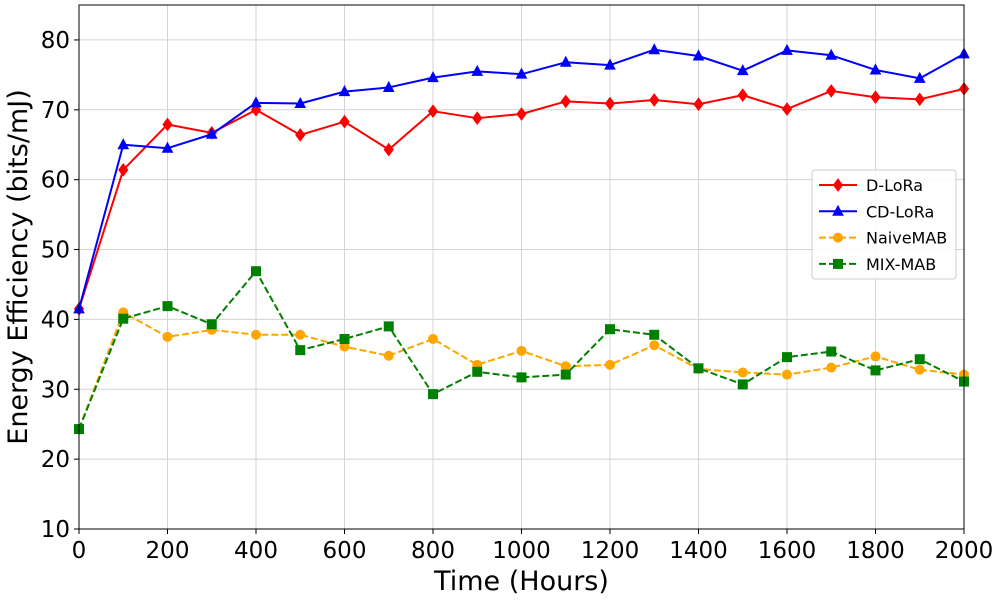  Describe the element at coordinates (55, 320) in the screenshot. I see `y-tick-label: 40` at that location.